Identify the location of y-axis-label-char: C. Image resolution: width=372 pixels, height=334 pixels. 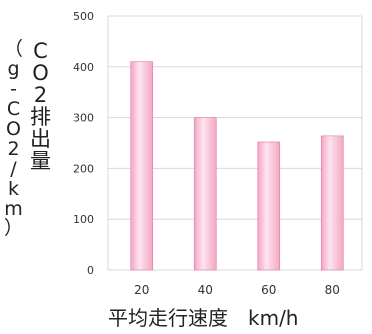
(40, 51).